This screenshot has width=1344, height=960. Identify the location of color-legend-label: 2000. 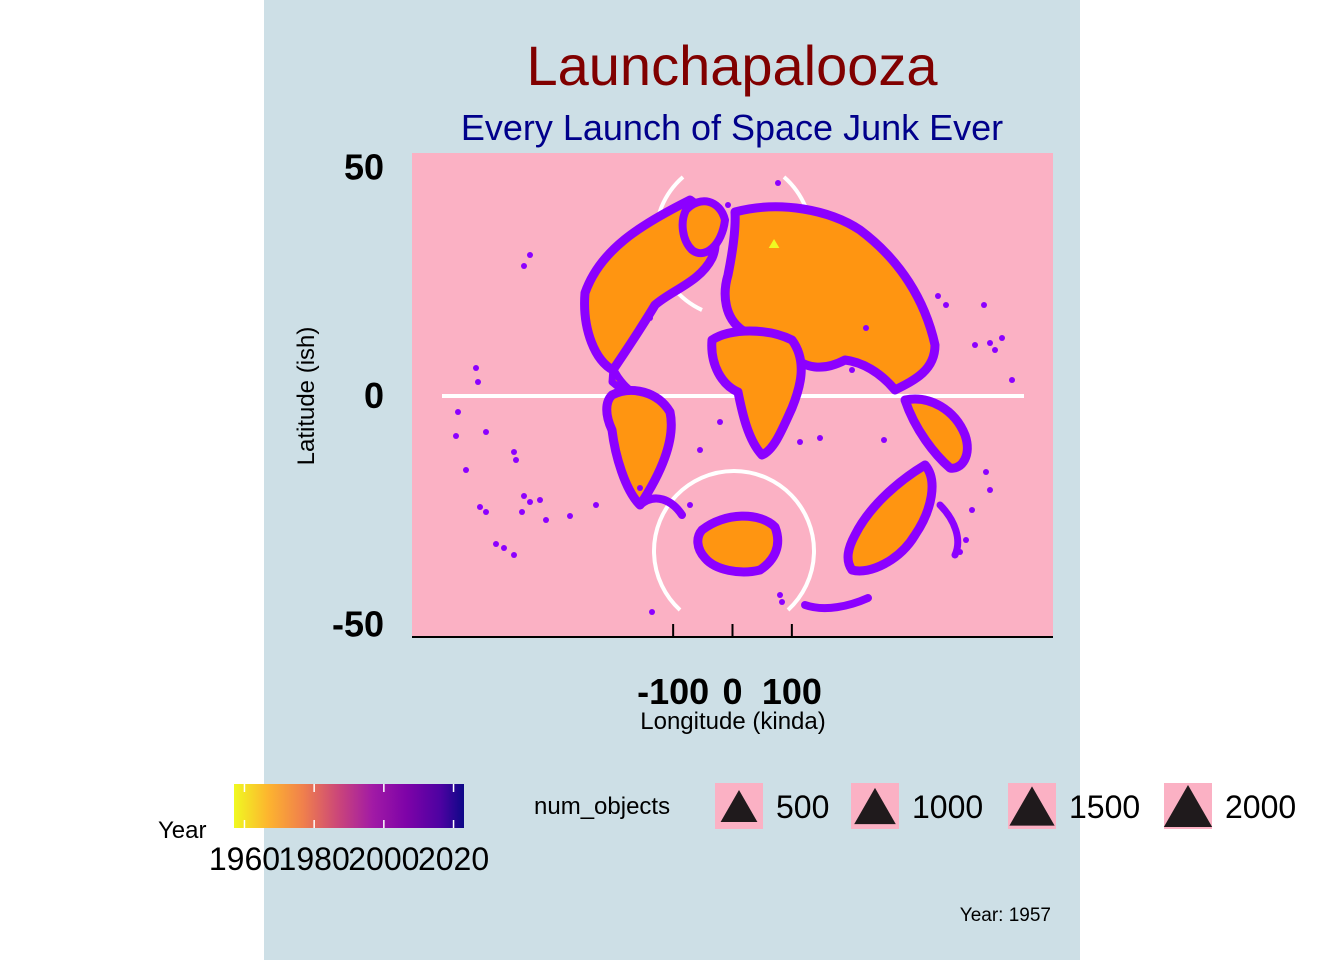
(383, 859).